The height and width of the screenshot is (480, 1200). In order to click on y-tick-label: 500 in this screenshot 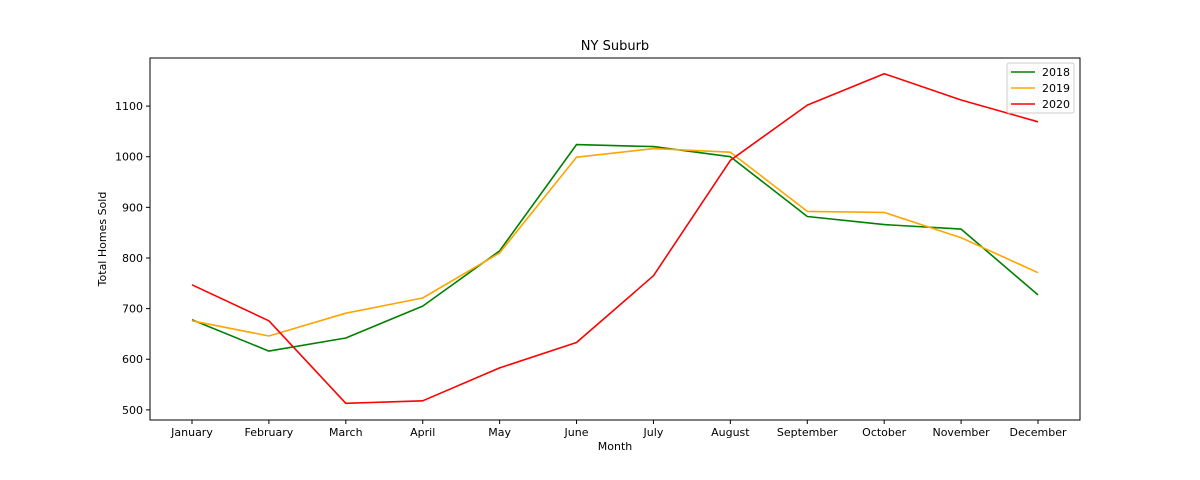, I will do `click(132, 410)`.